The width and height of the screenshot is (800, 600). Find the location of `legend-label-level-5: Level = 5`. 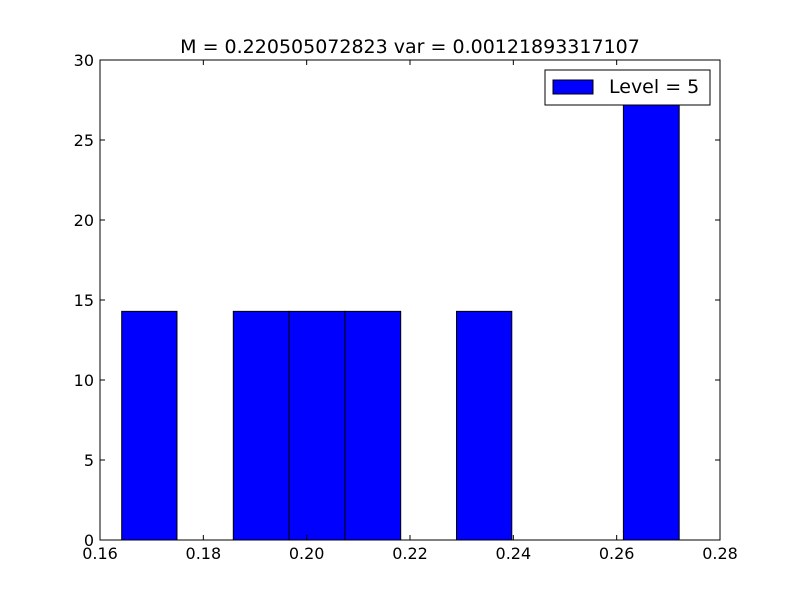

legend-label-level-5: Level = 5 is located at coordinates (654, 87).